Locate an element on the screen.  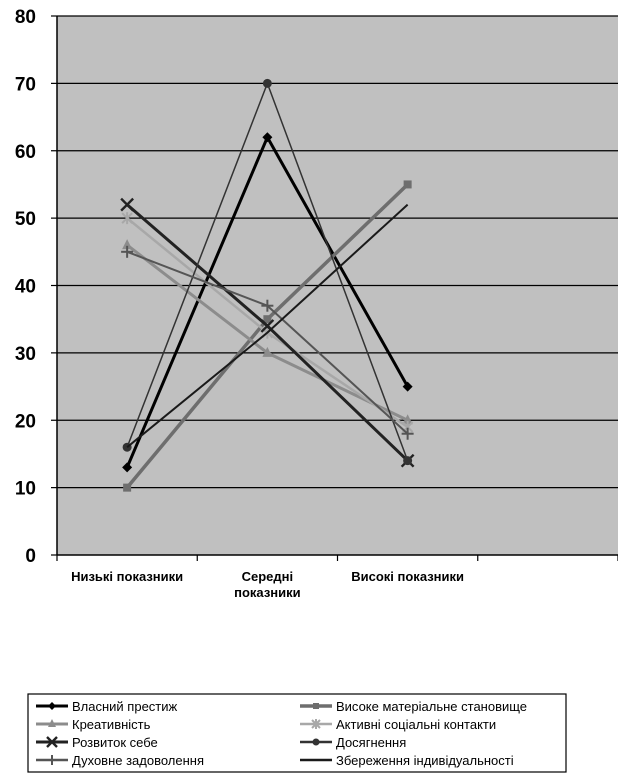
legend-box is located at coordinates (297, 733).